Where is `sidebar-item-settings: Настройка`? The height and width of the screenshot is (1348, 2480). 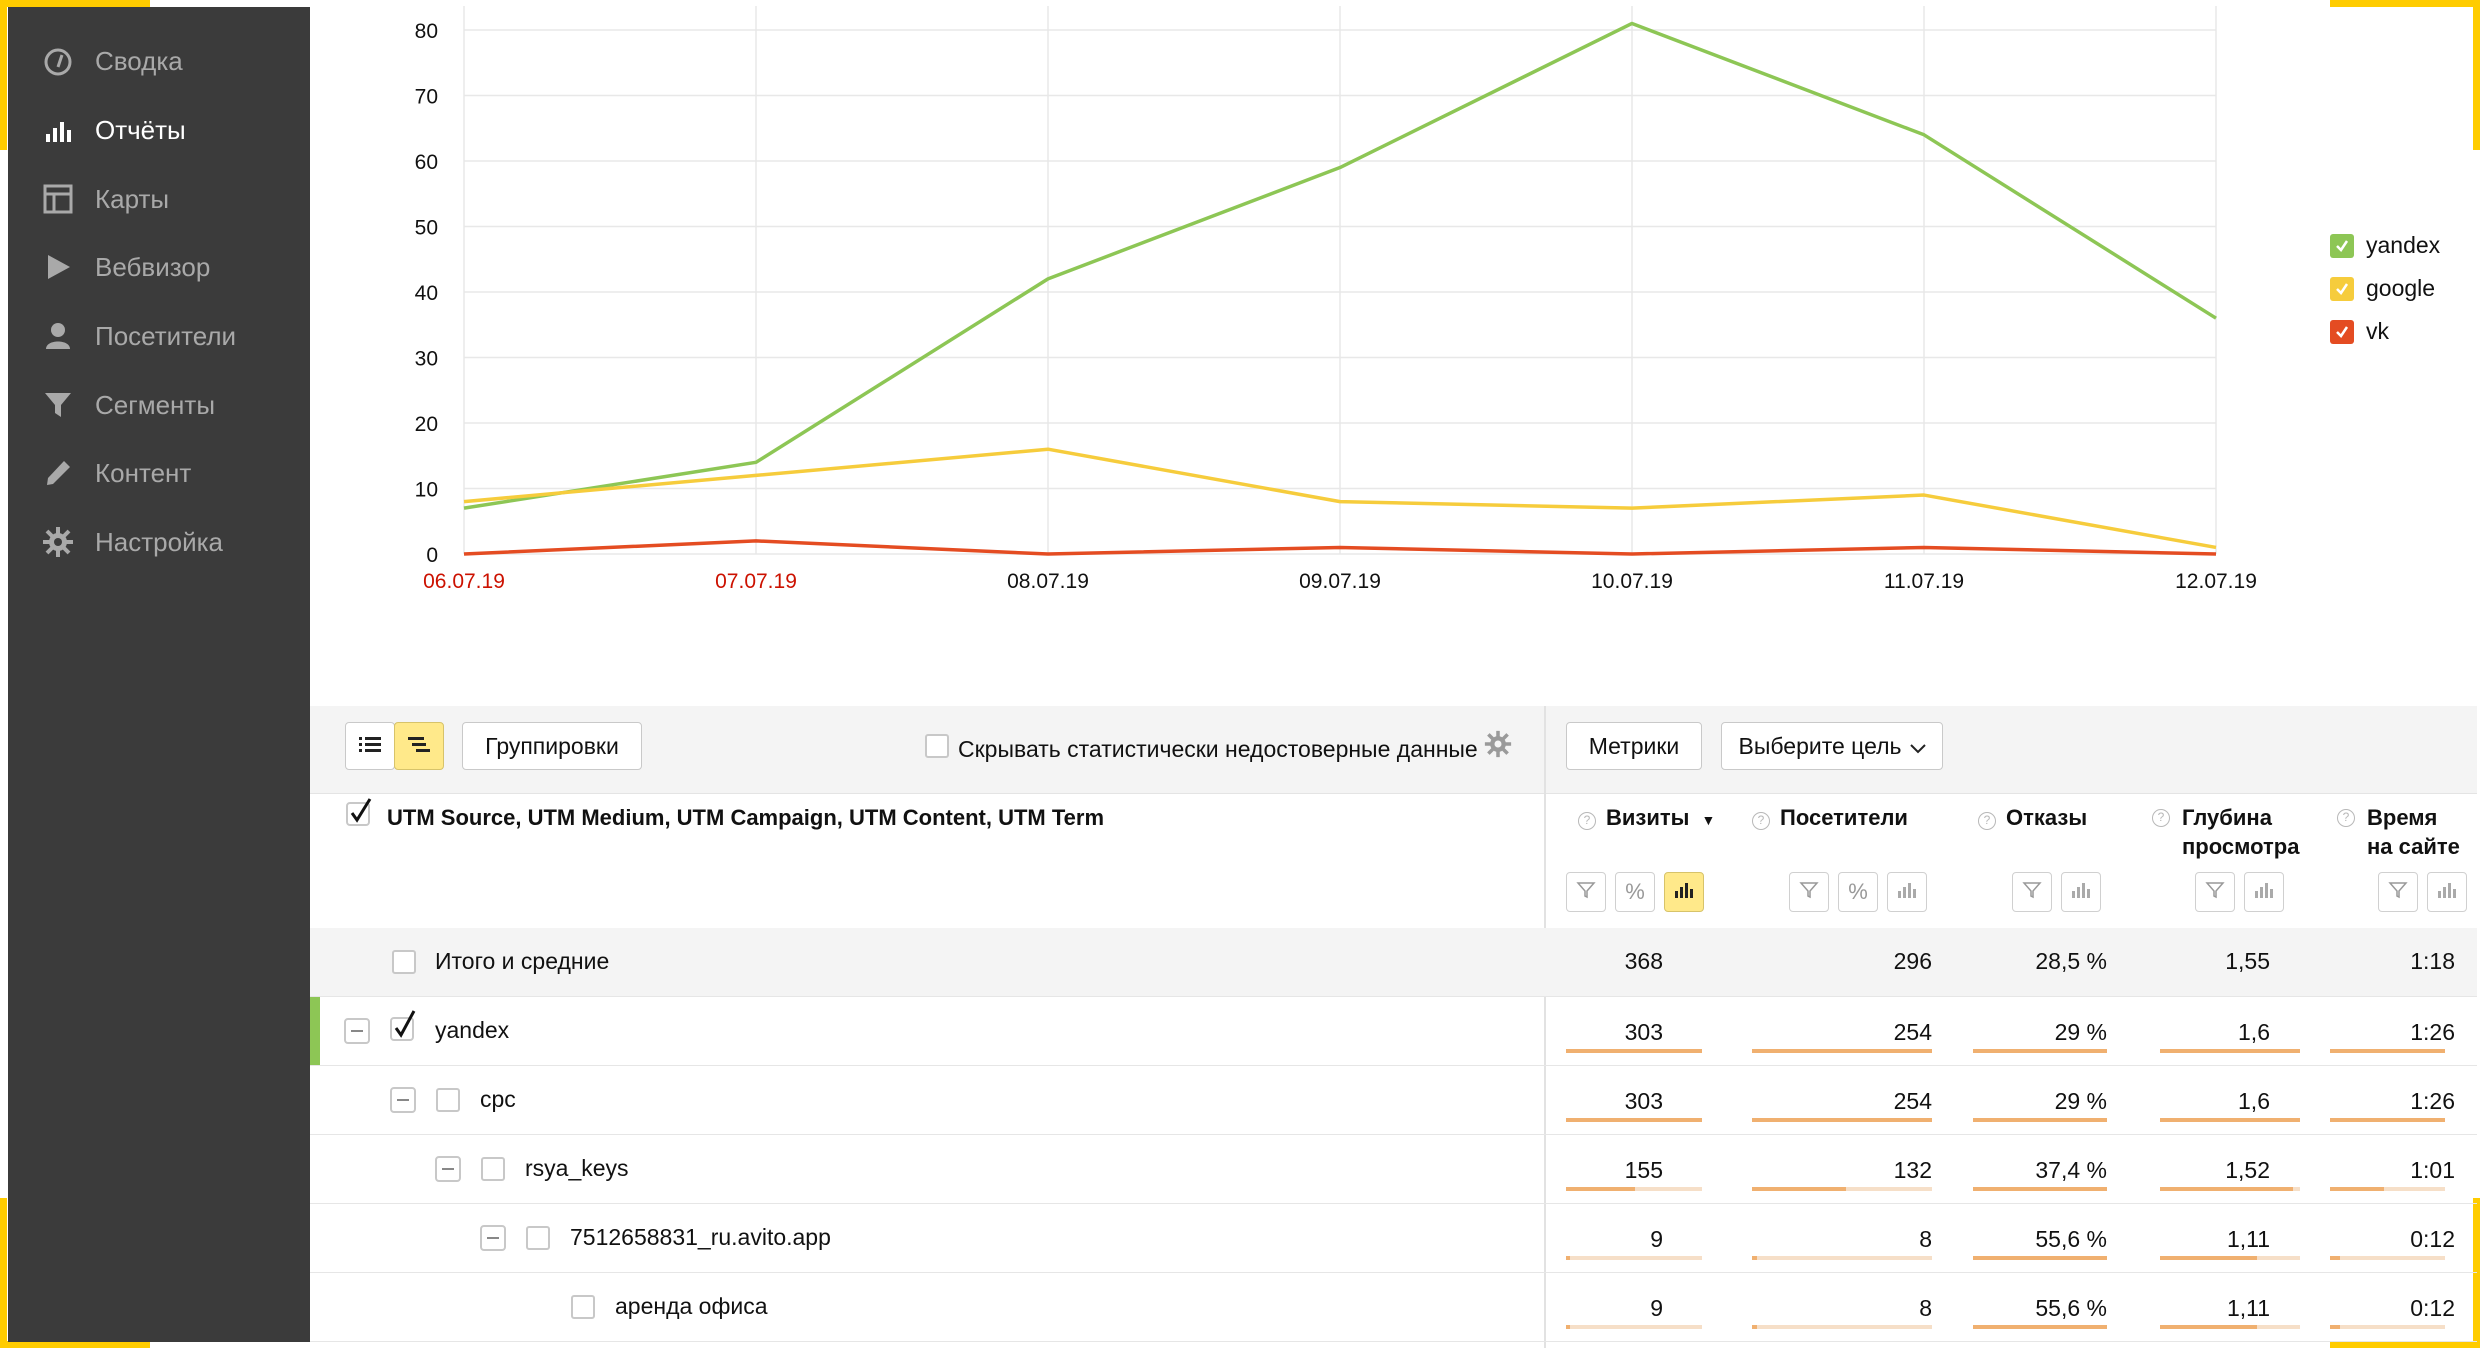 sidebar-item-settings: Настройка is located at coordinates (159, 542).